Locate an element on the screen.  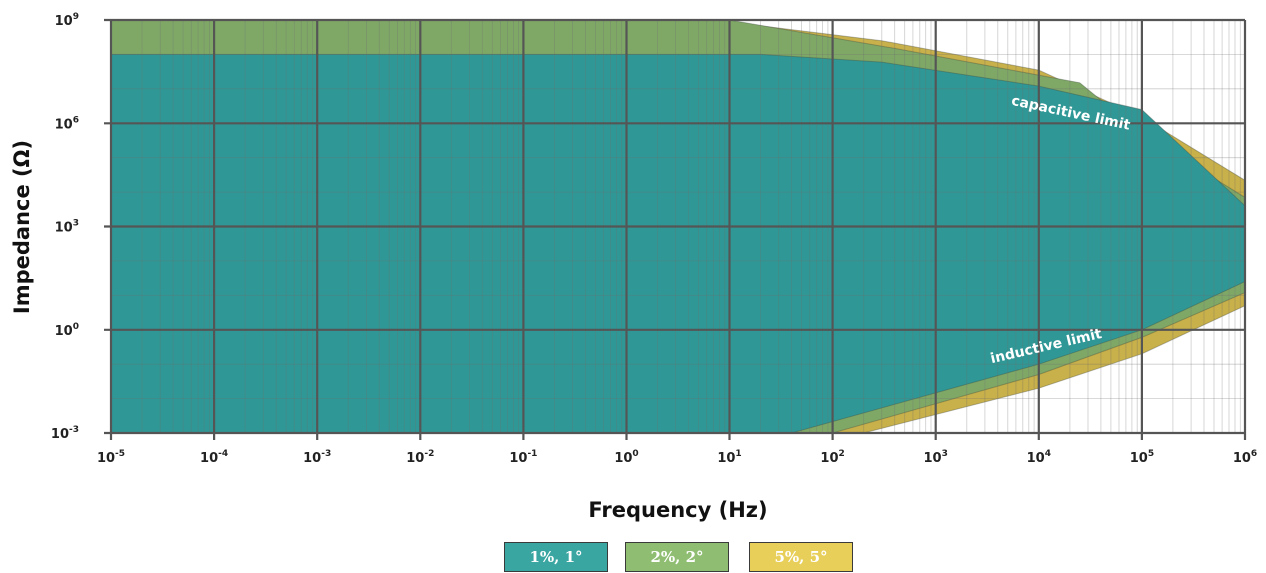
legend-item-5pct: 5%, 5° is located at coordinates (801, 557).